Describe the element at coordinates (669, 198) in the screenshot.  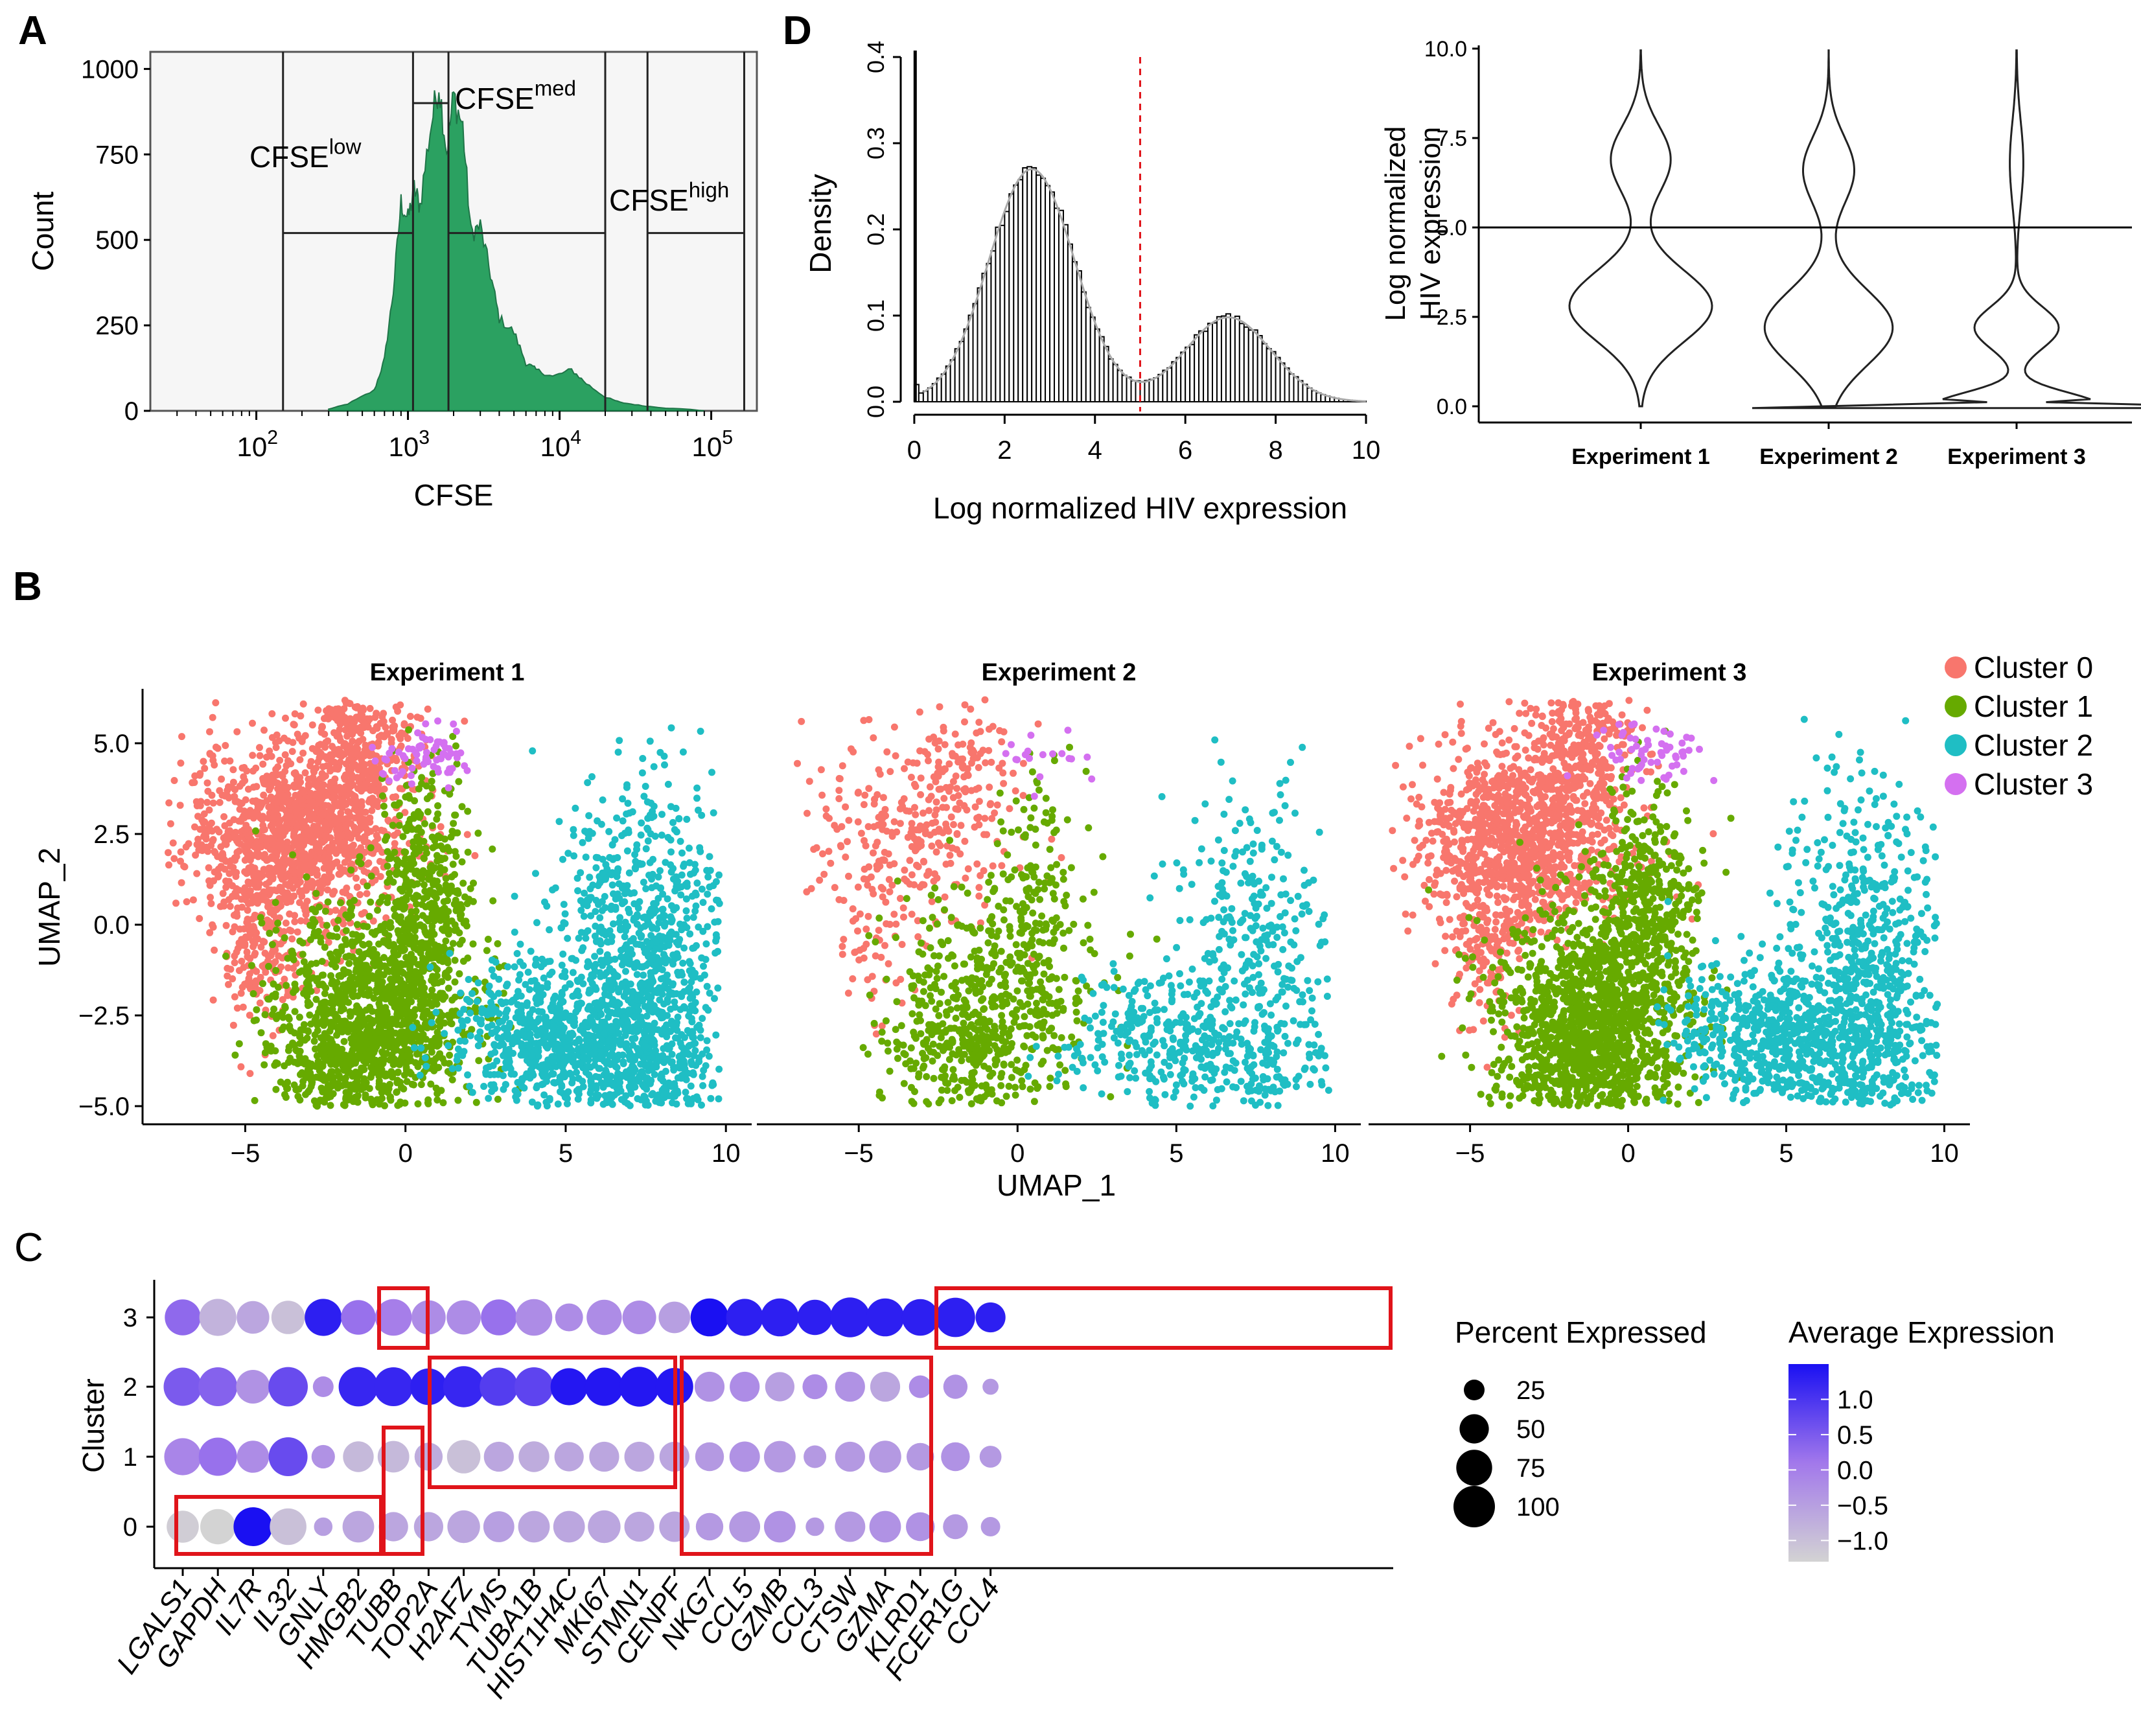
I see `panel-a-gate-label-high: CFSEhigh` at that location.